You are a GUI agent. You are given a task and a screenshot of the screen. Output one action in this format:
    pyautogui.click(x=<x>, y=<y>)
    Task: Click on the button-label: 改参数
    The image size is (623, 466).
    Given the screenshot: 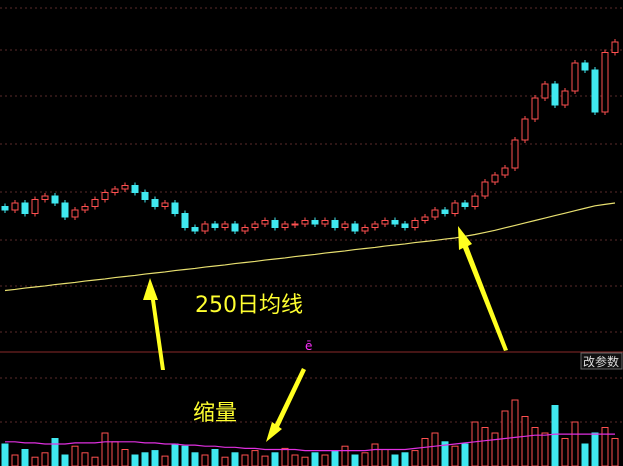 What is the action you would take?
    pyautogui.click(x=601, y=361)
    